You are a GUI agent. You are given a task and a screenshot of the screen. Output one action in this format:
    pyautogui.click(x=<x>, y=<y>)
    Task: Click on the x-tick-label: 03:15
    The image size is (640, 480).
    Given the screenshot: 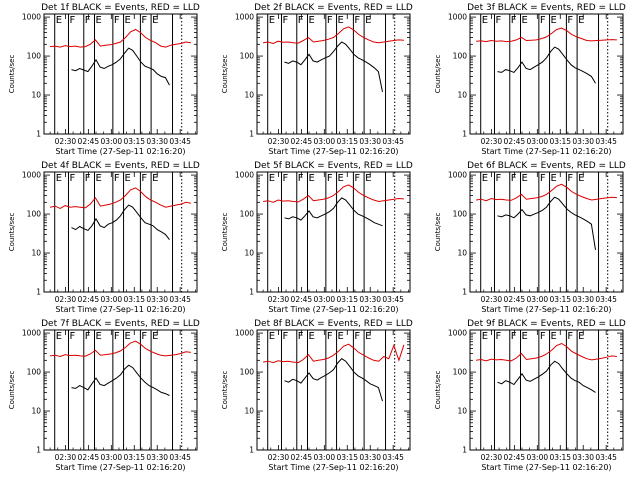 What is the action you would take?
    pyautogui.click(x=347, y=141)
    